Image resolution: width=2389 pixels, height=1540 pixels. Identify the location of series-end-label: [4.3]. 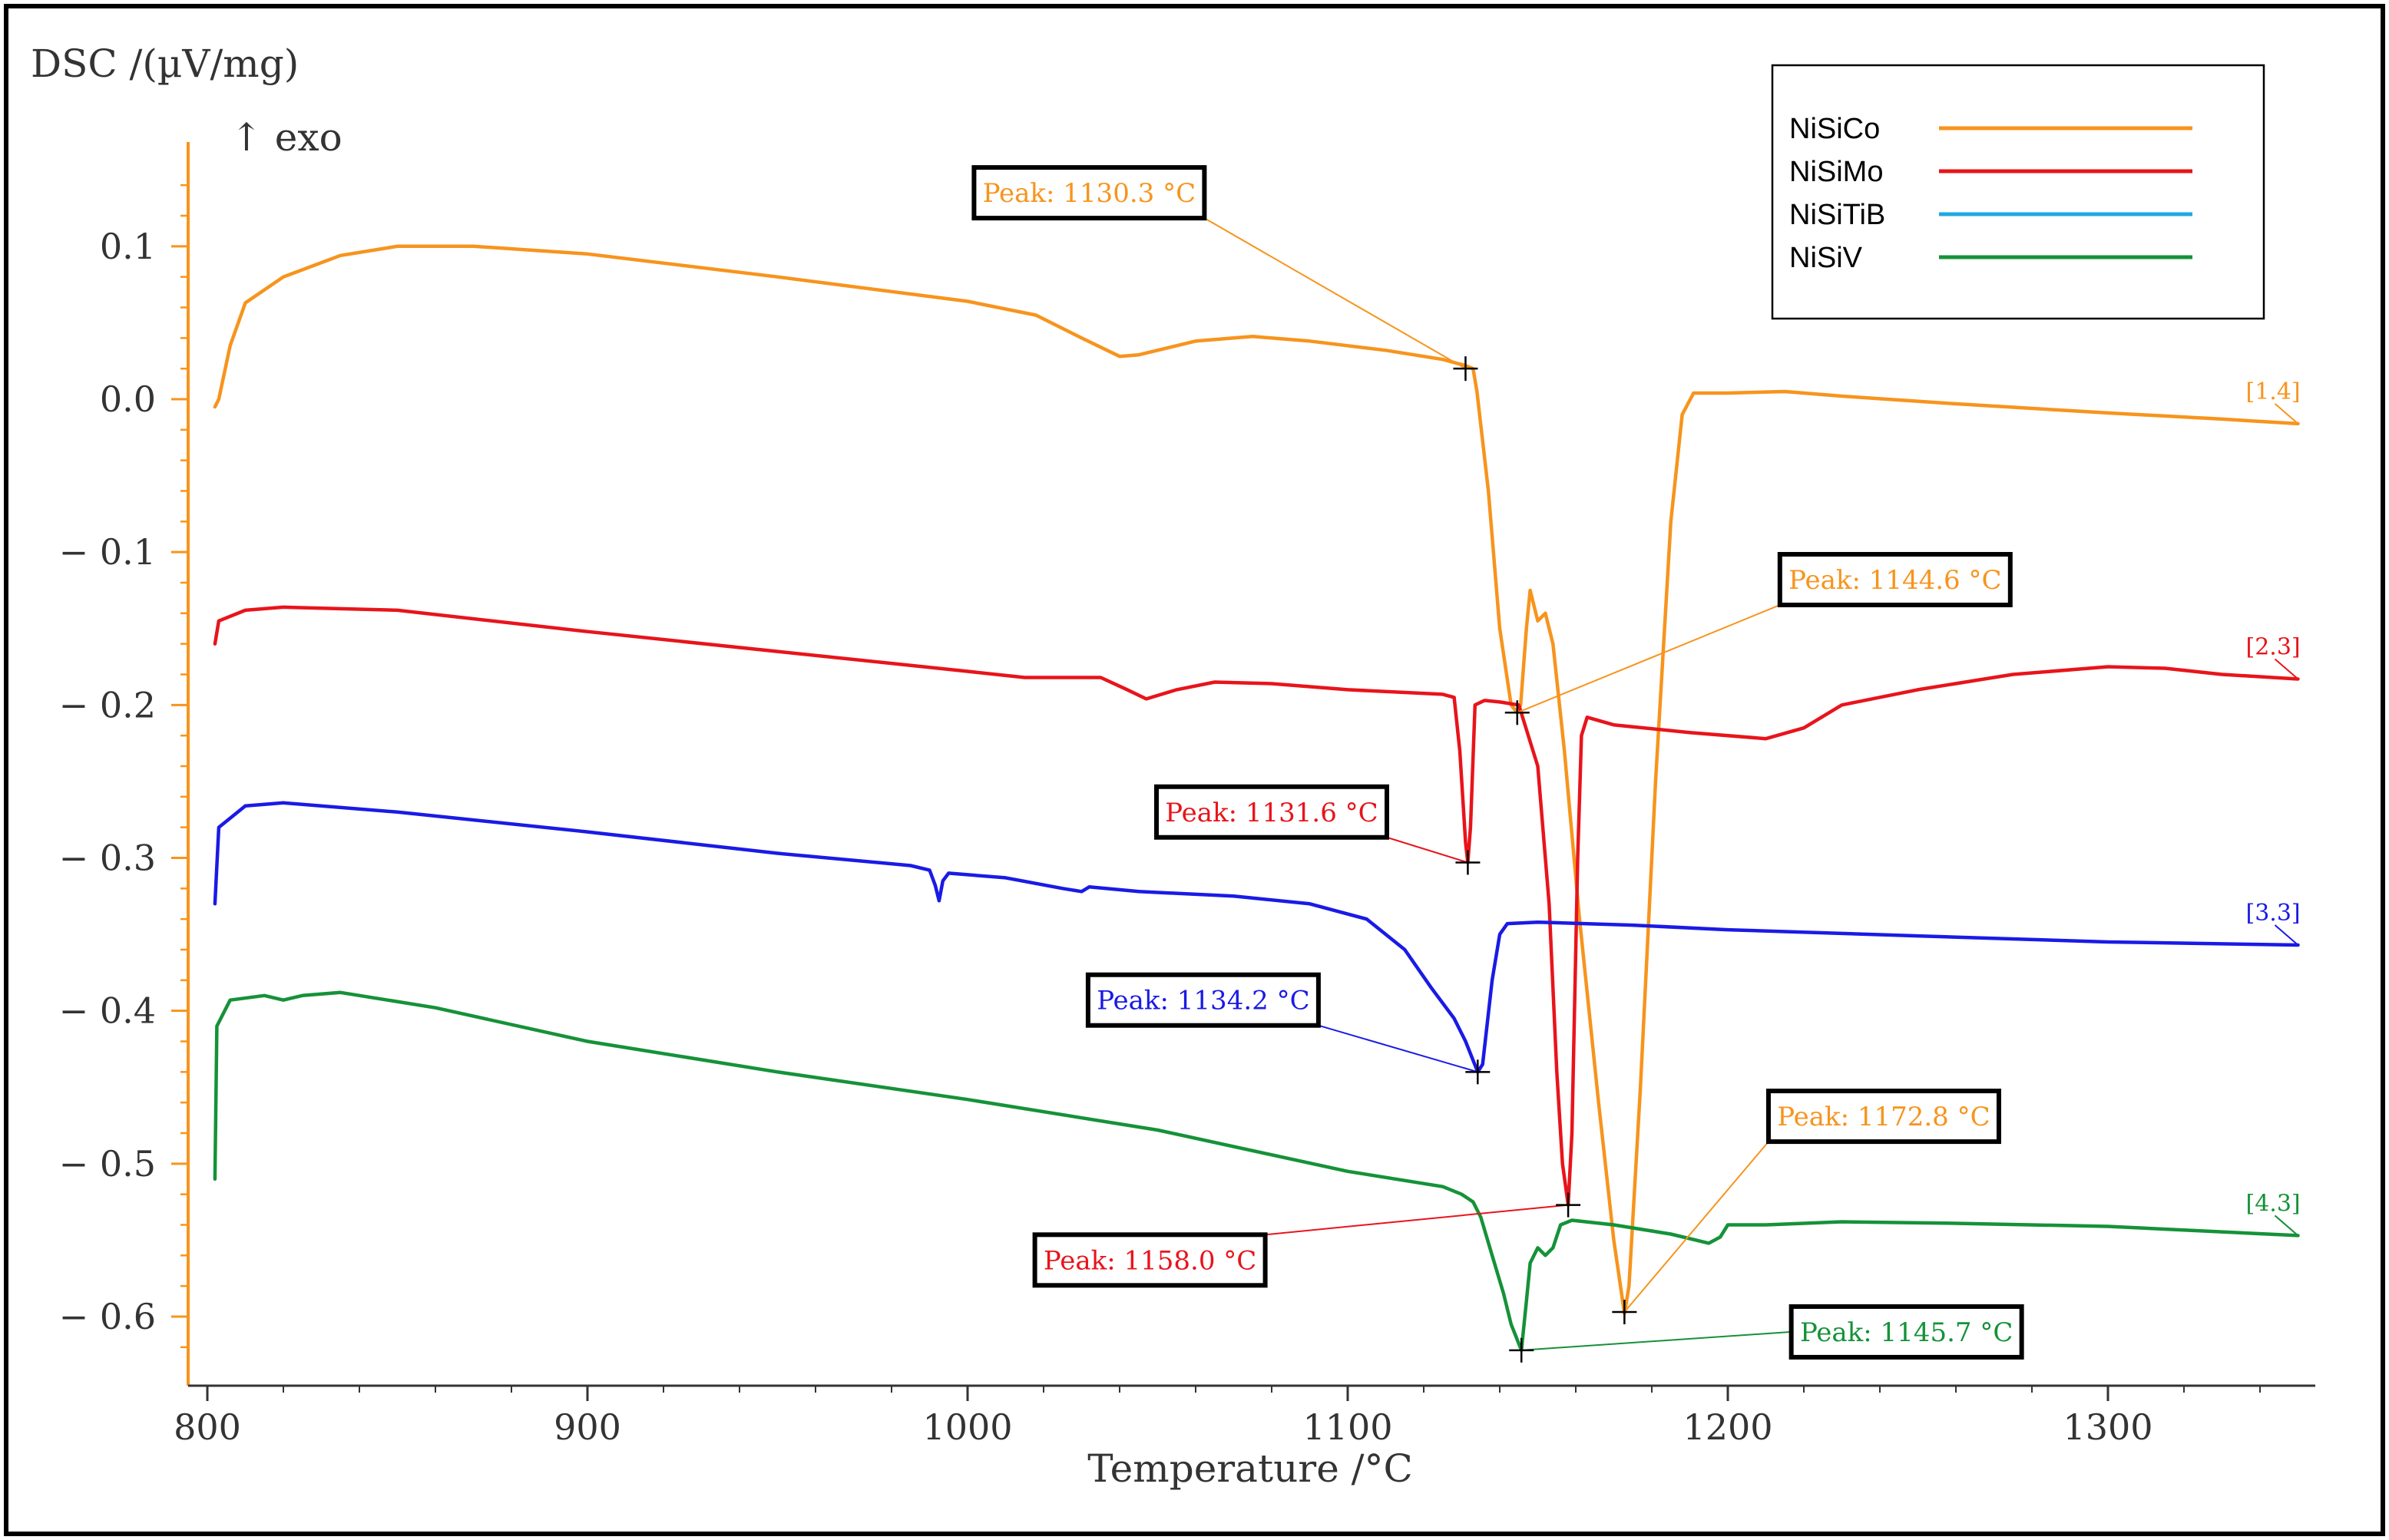
(2273, 1203).